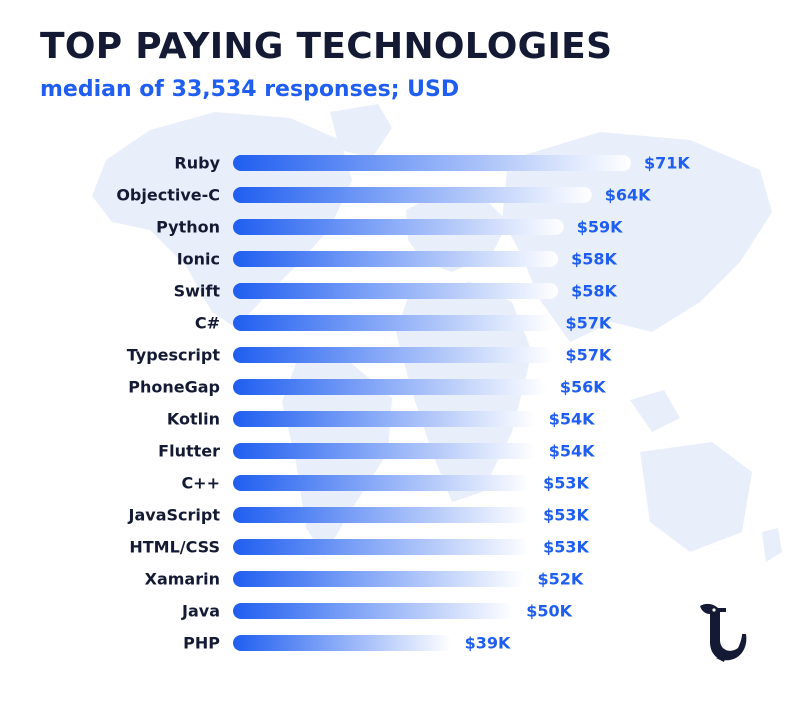 Image resolution: width=807 pixels, height=702 pixels. I want to click on category-label: Python, so click(188, 227).